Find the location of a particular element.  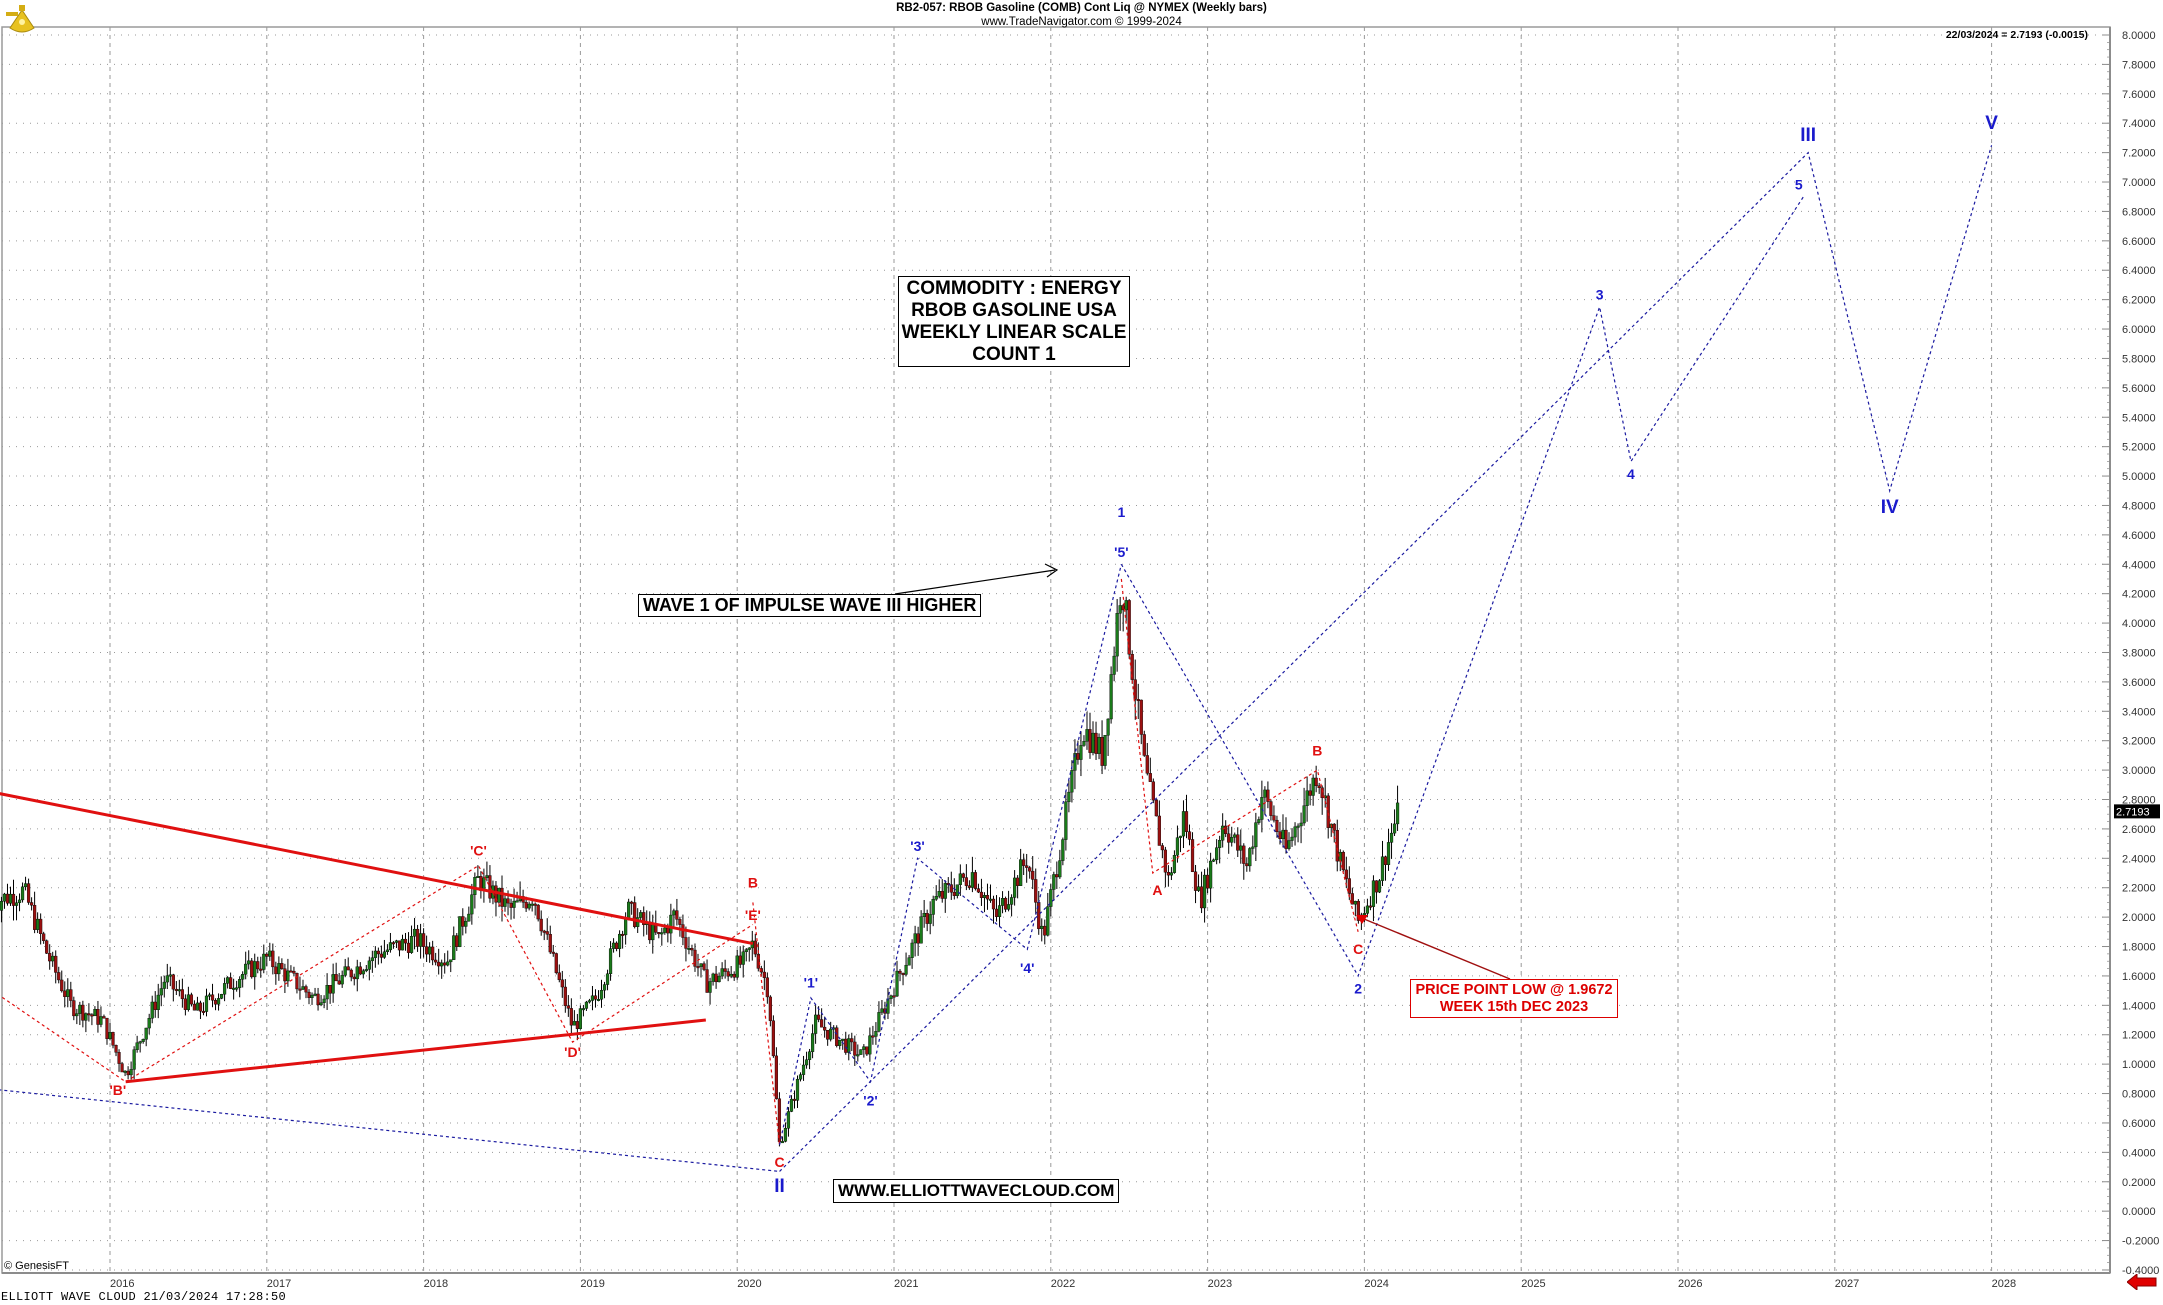

y-tick-label: -0.4000 is located at coordinates (2140, 1271).